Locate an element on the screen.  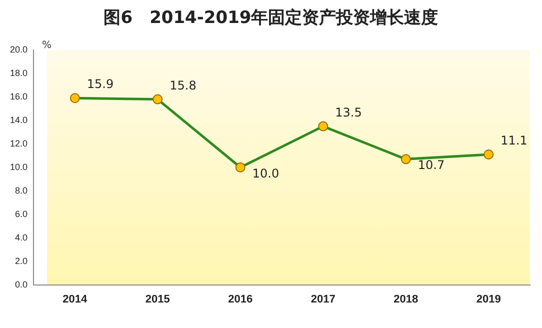
chart-title: 图6 2014-2019年固定资产投资增长速度 is located at coordinates (271, 18).